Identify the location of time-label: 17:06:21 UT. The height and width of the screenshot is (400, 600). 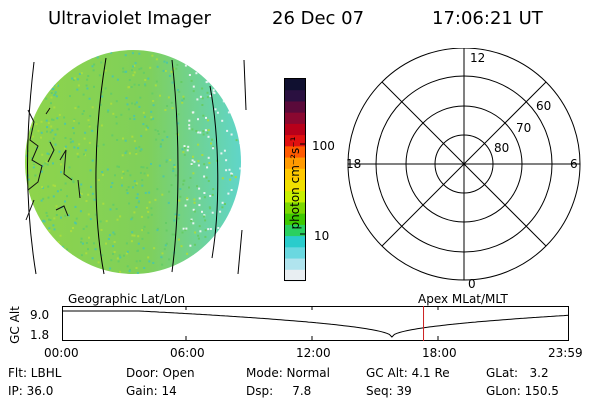
(487, 18).